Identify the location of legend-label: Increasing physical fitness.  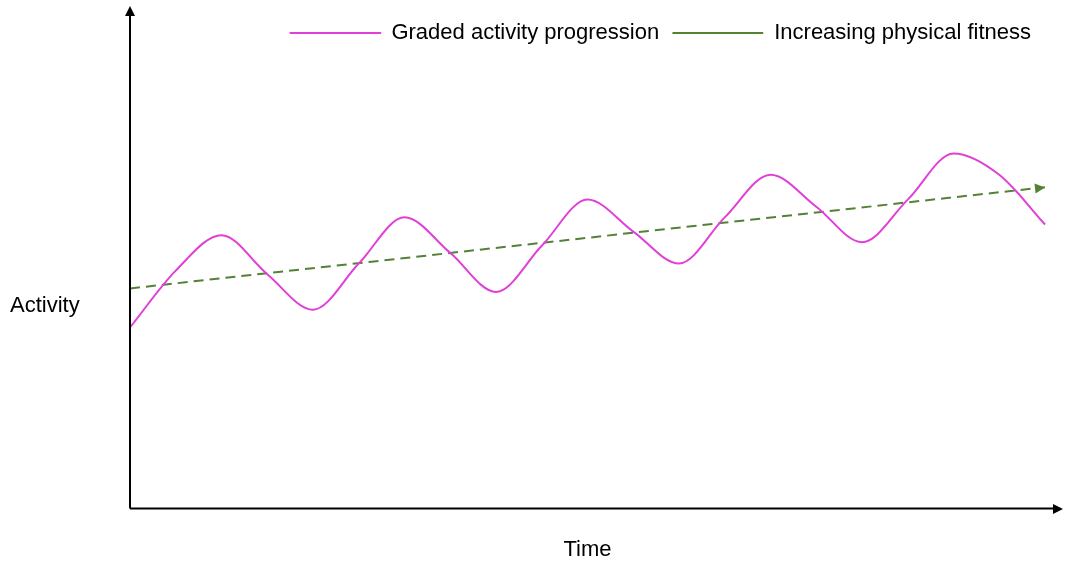
(902, 32).